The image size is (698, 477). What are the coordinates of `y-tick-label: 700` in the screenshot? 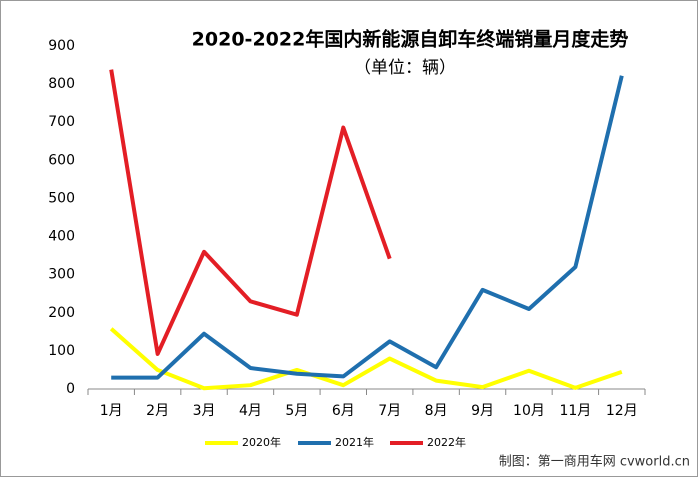 It's located at (61, 122).